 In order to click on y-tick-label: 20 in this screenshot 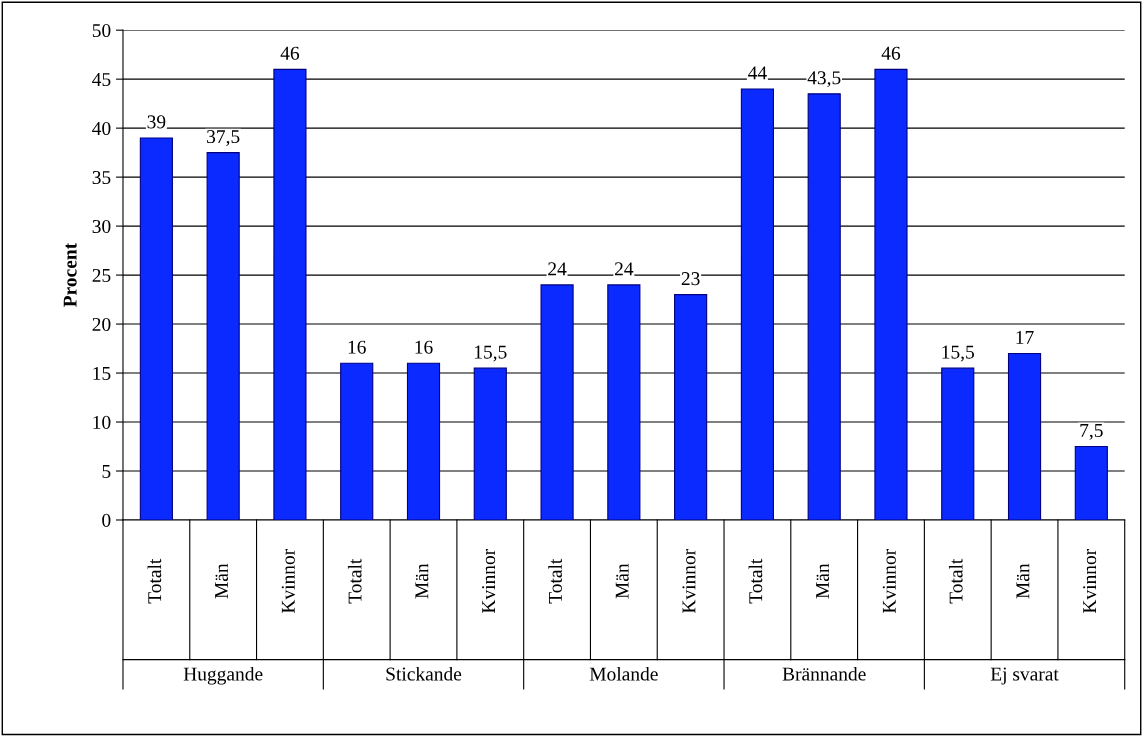, I will do `click(101, 324)`.